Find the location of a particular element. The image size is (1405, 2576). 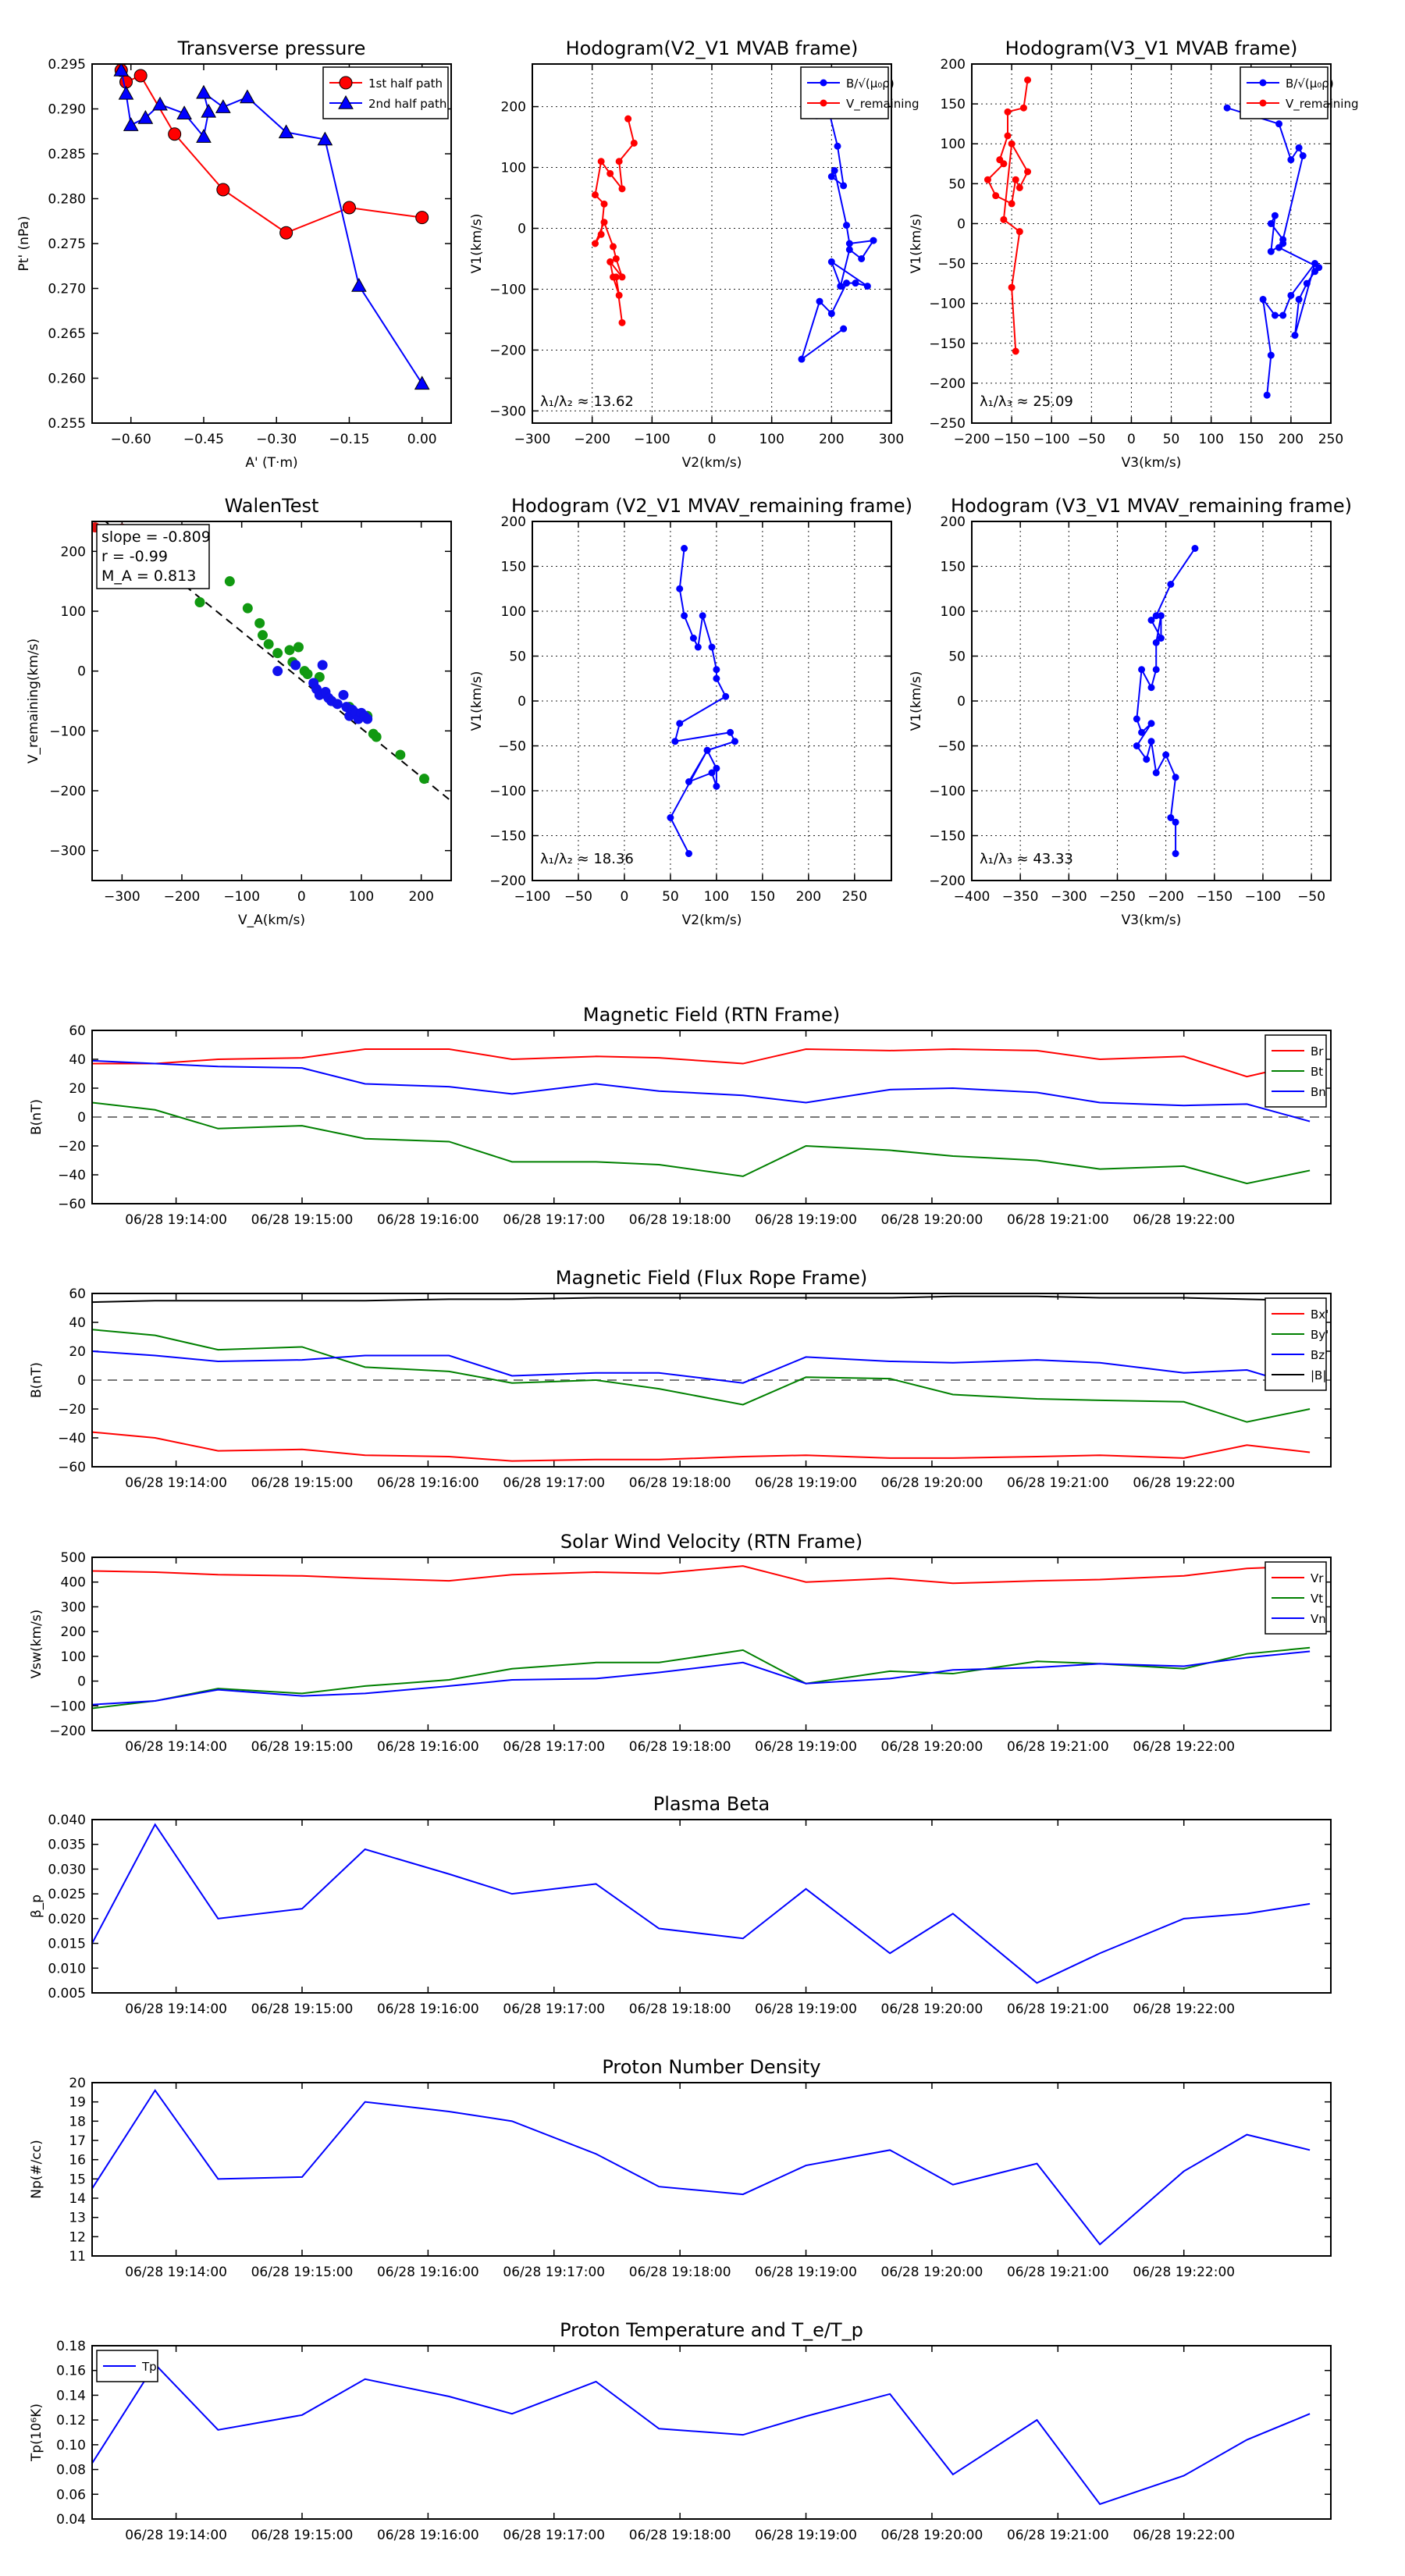

x-tick-label: −350 is located at coordinates (1021, 897).